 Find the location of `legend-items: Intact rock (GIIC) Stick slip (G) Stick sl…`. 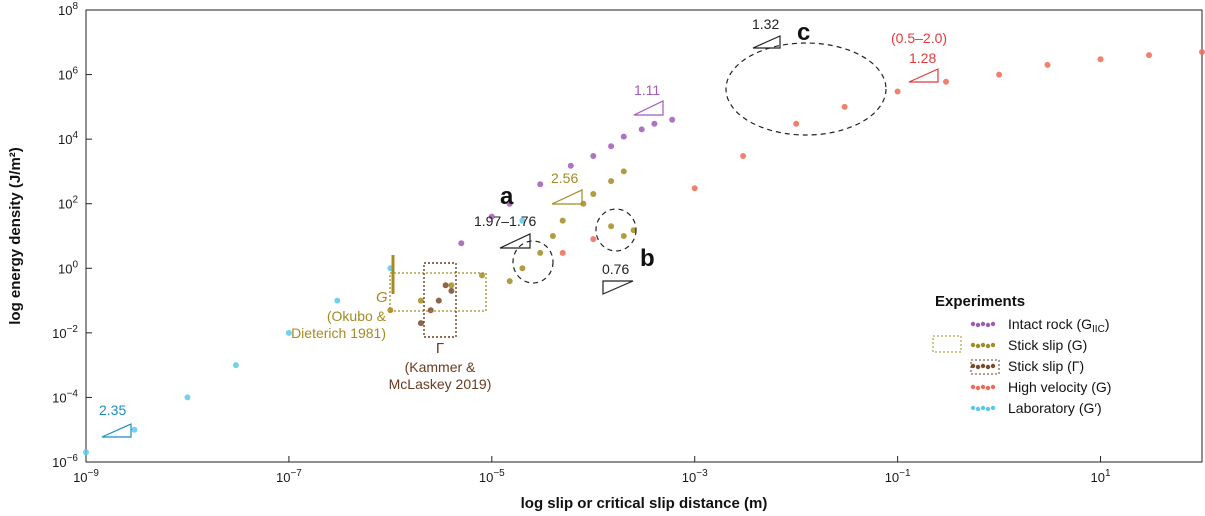

legend-items: Intact rock (GIIC) Stick slip (G) Stick sl… is located at coordinates (1021, 366).